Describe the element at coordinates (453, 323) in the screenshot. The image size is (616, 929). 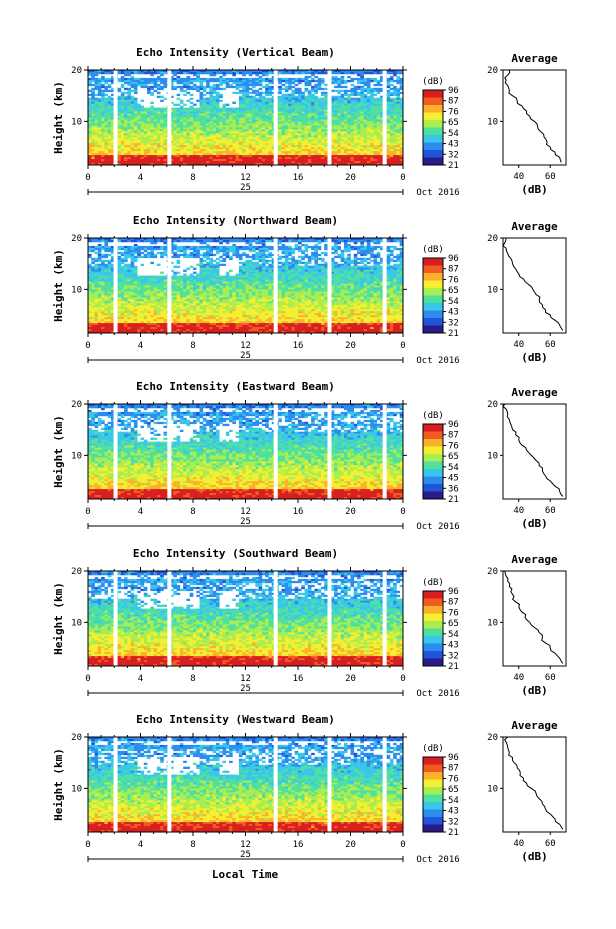
I see `colorbar-tick-label: 32` at that location.